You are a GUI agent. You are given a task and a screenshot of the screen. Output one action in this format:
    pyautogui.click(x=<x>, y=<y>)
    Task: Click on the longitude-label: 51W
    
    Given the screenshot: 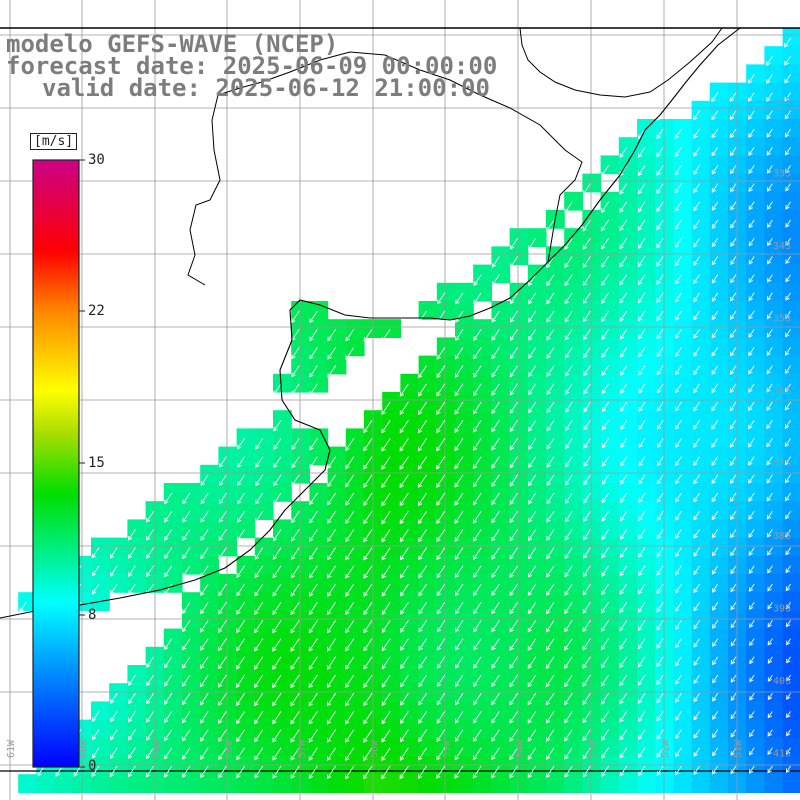 What is the action you would take?
    pyautogui.click(x=738, y=748)
    